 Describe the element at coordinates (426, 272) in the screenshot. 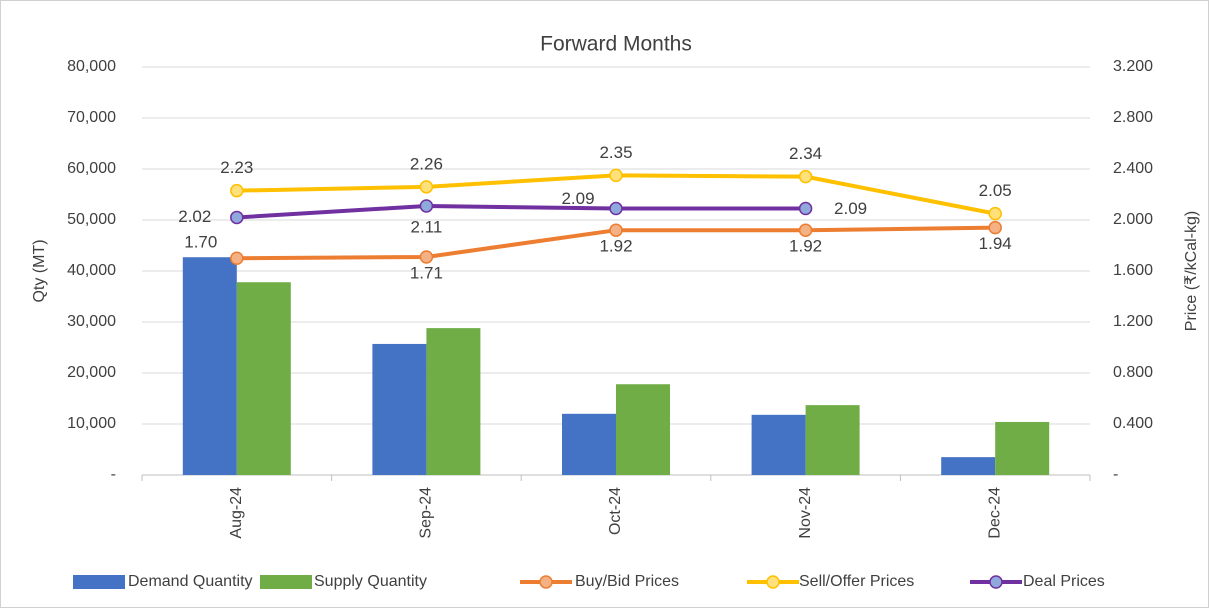

I see `data-label: 1.71` at that location.